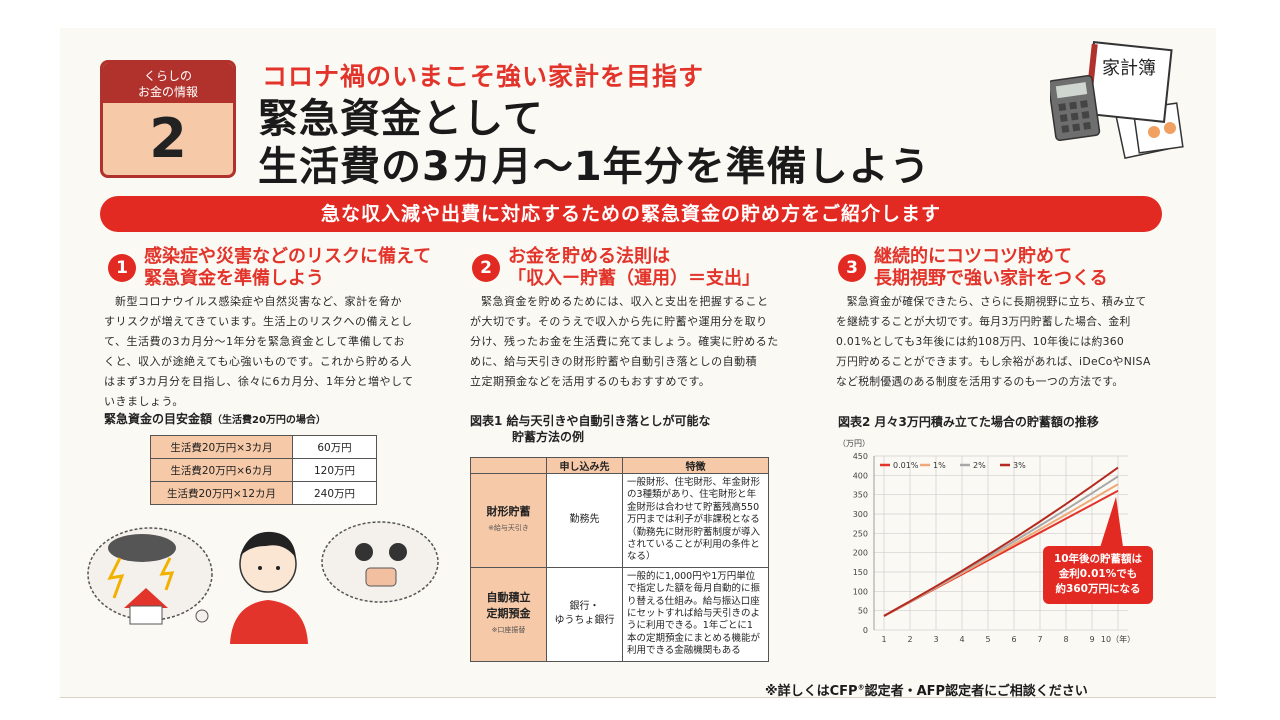 The image size is (1280, 720). Describe the element at coordinates (979, 465) in the screenshot. I see `legend-label: 2%` at that location.